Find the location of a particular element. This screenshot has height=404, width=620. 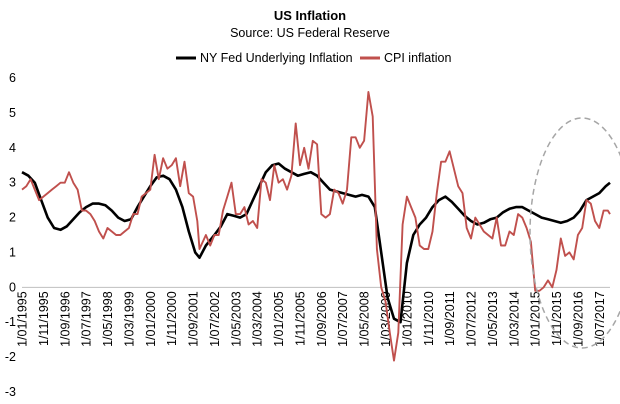

x-tick-label: 1/01/1995 is located at coordinates (23, 319).